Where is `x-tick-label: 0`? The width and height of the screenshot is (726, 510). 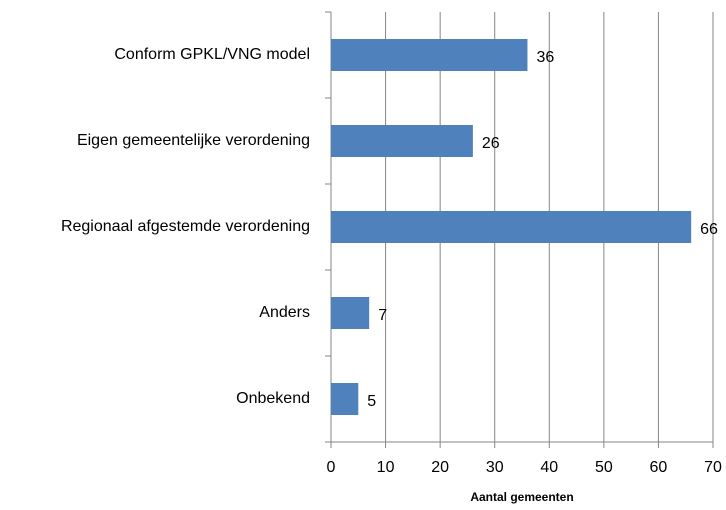
x-tick-label: 0 is located at coordinates (331, 467).